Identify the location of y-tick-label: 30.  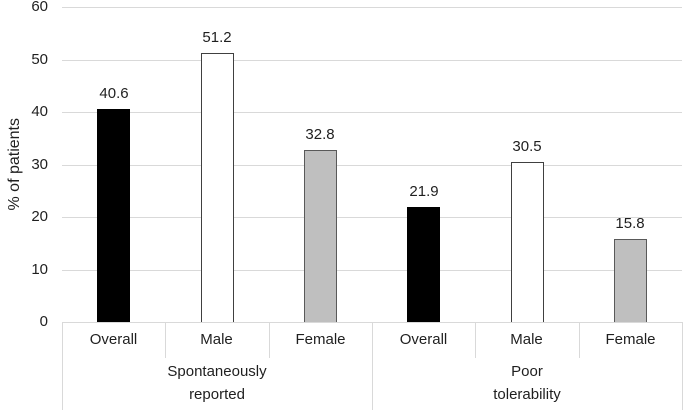
(39, 164).